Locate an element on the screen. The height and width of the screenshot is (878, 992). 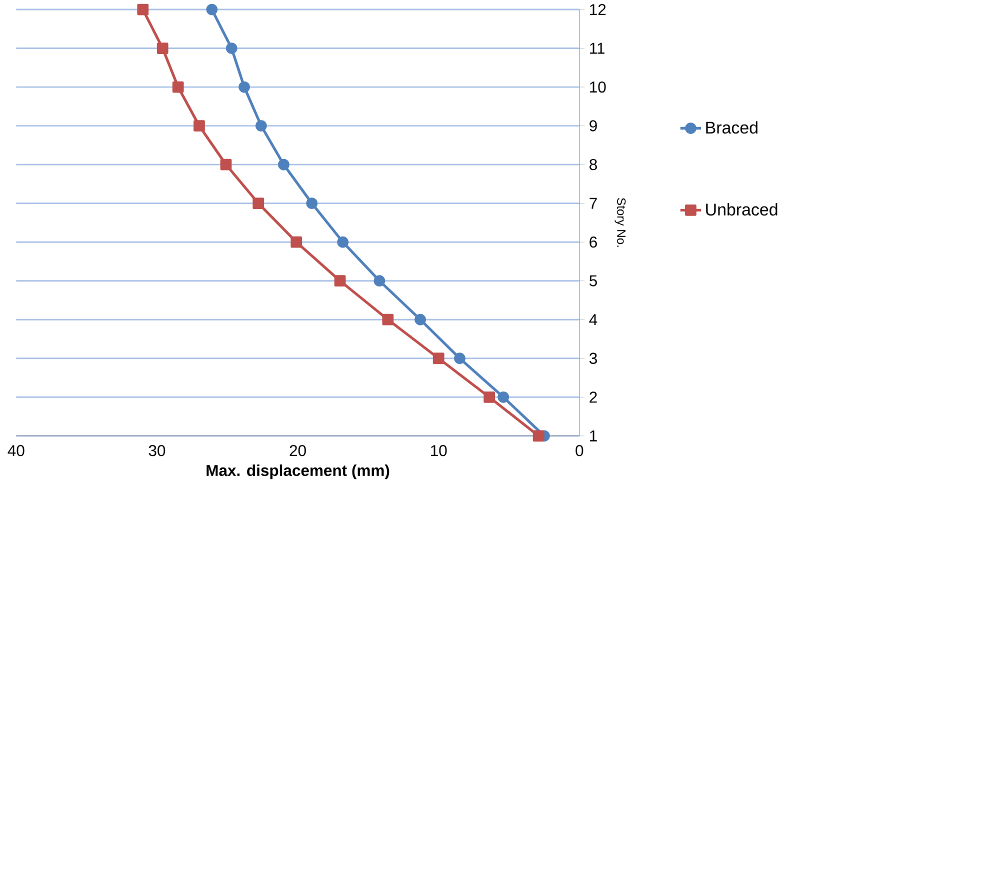
y-tick-label: 1 is located at coordinates (593, 436).